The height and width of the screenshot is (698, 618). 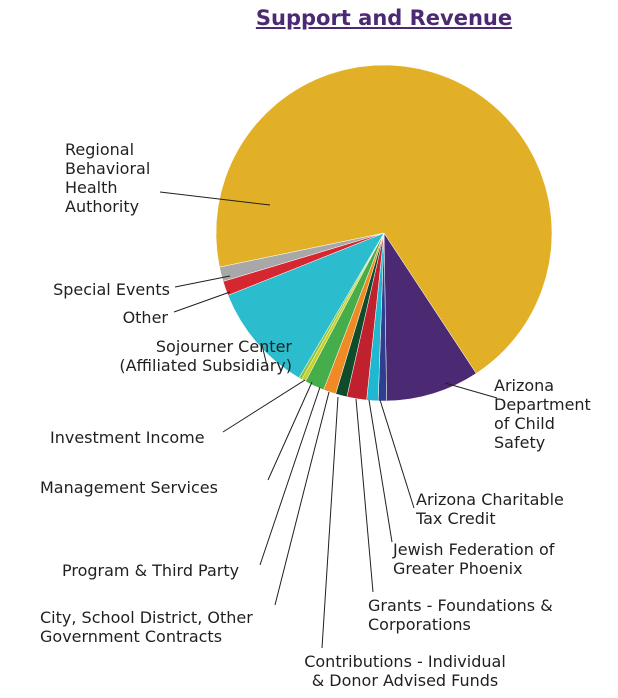 I want to click on slice-label: Sojourner Center (Affiliated Subsidiary), so click(x=205, y=356).